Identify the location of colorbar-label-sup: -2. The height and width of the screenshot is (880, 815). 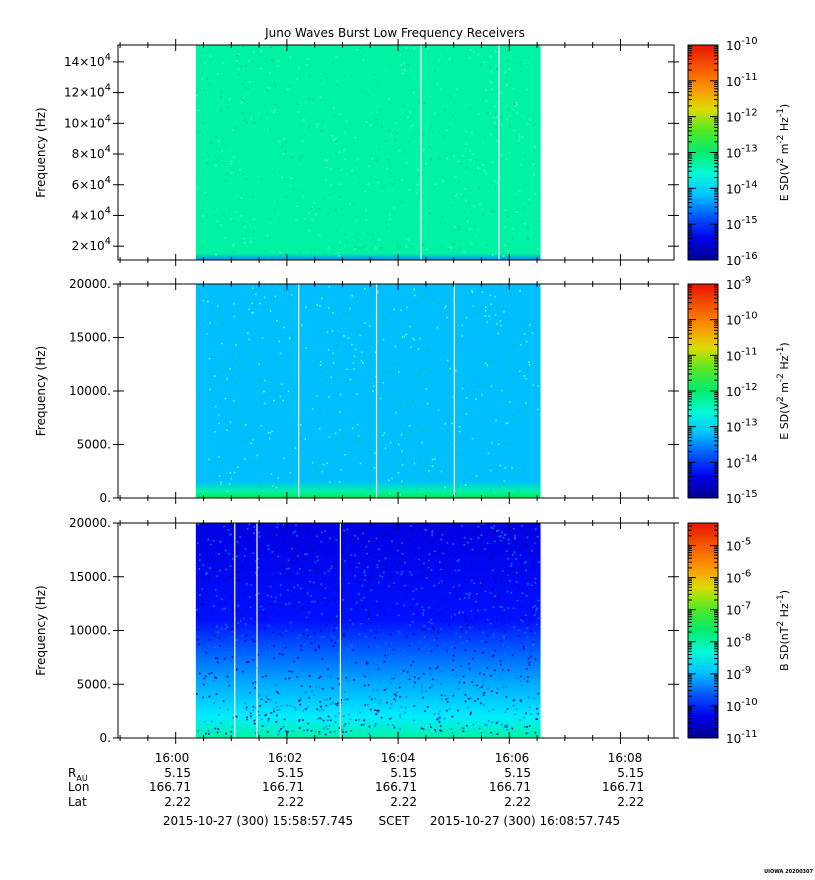
(781, 377).